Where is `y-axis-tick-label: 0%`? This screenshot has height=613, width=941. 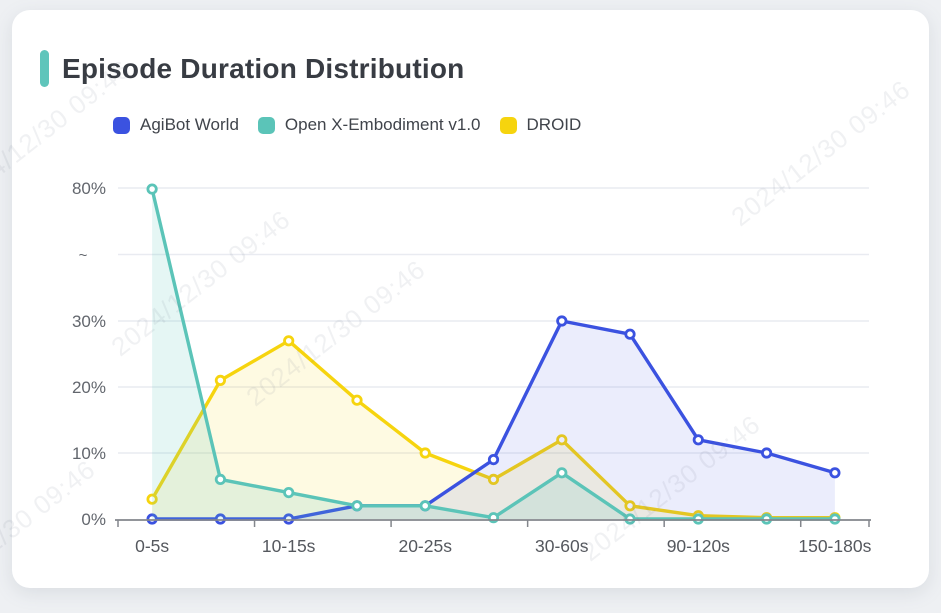 y-axis-tick-label: 0% is located at coordinates (93, 519).